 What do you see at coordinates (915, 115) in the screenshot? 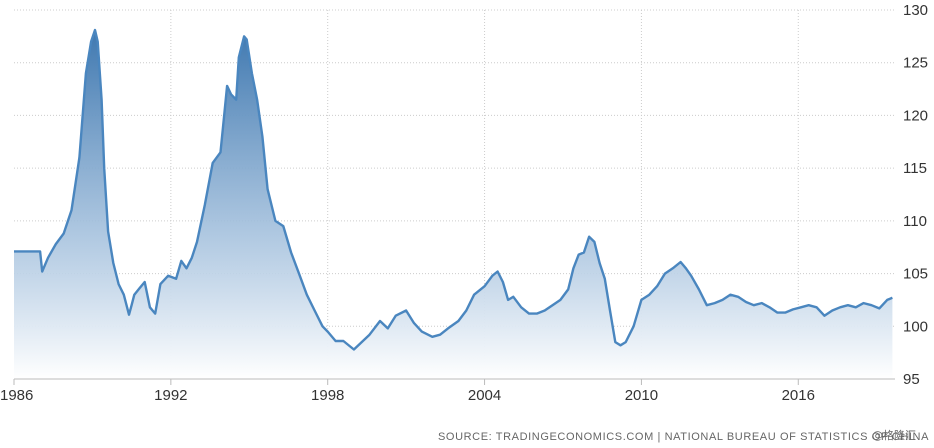
I see `y-tick-label: 120` at bounding box center [915, 115].